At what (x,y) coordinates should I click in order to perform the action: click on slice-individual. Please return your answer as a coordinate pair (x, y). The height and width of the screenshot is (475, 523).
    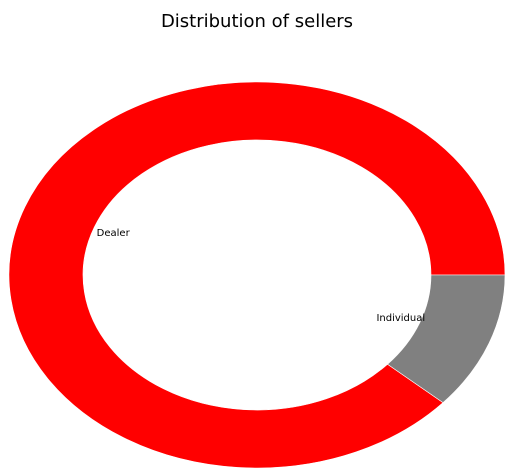
    Looking at the image, I should click on (446, 339).